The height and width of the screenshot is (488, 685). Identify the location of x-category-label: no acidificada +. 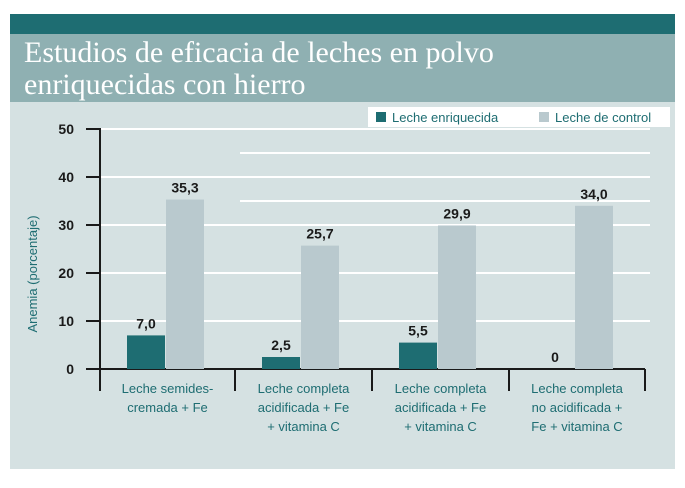
(577, 407).